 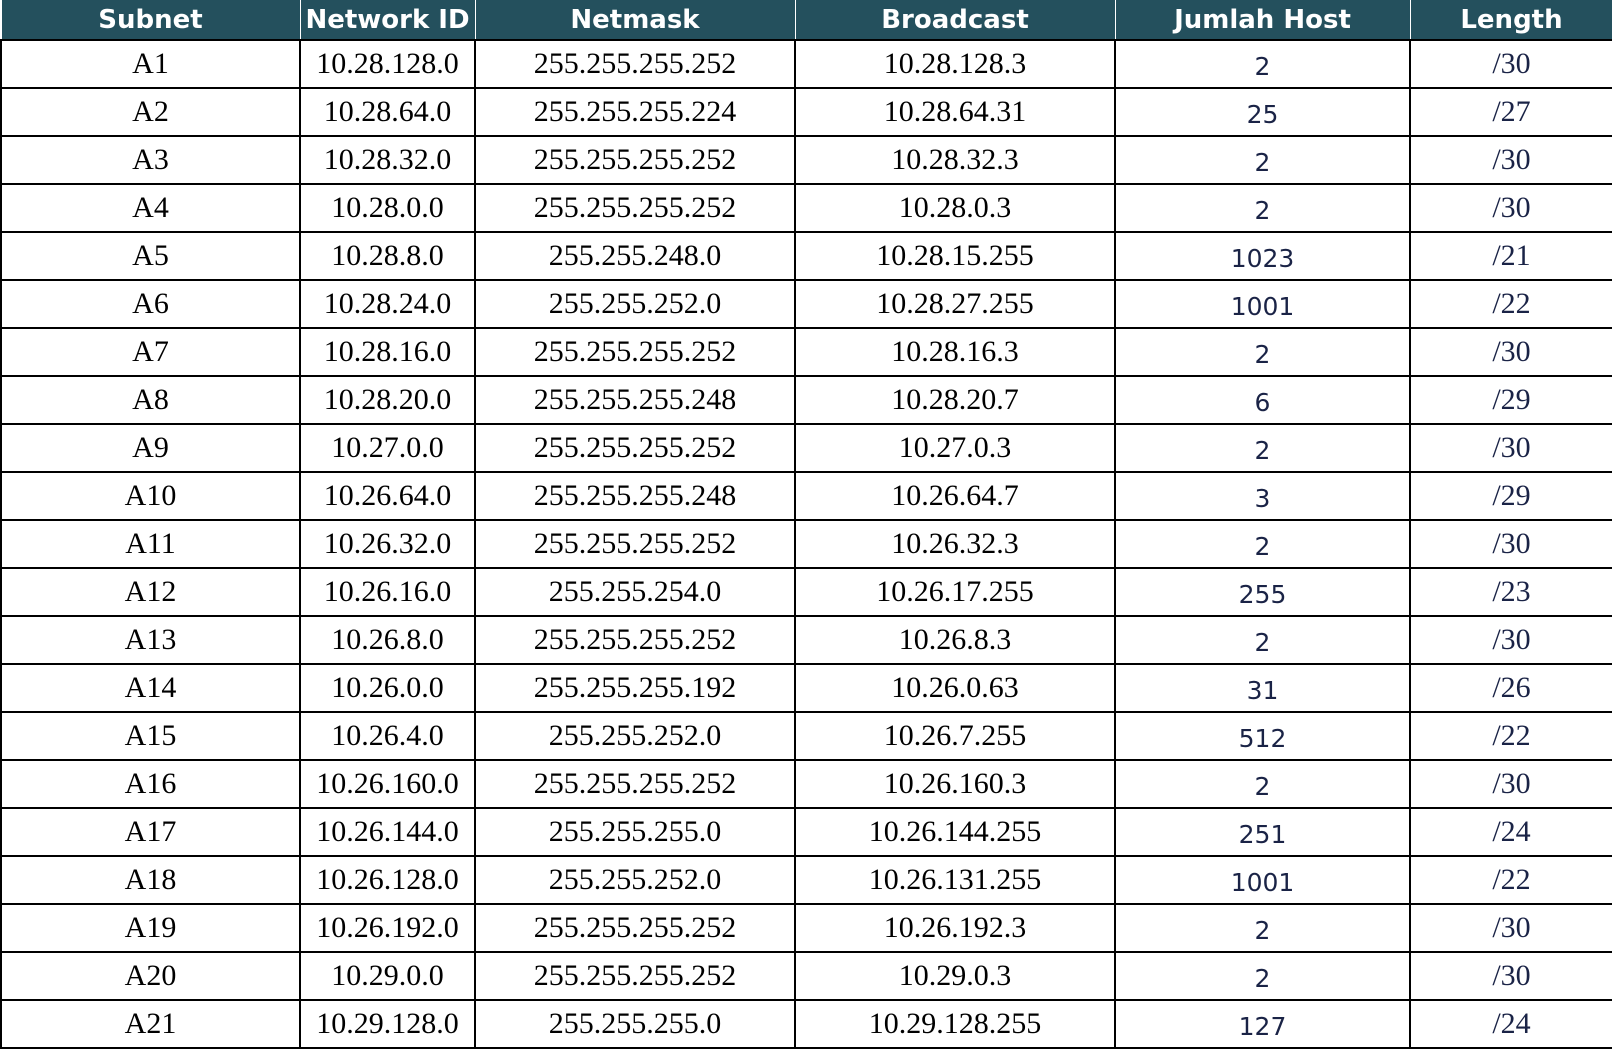 I want to click on header-network-id: Network ID, so click(x=387, y=20).